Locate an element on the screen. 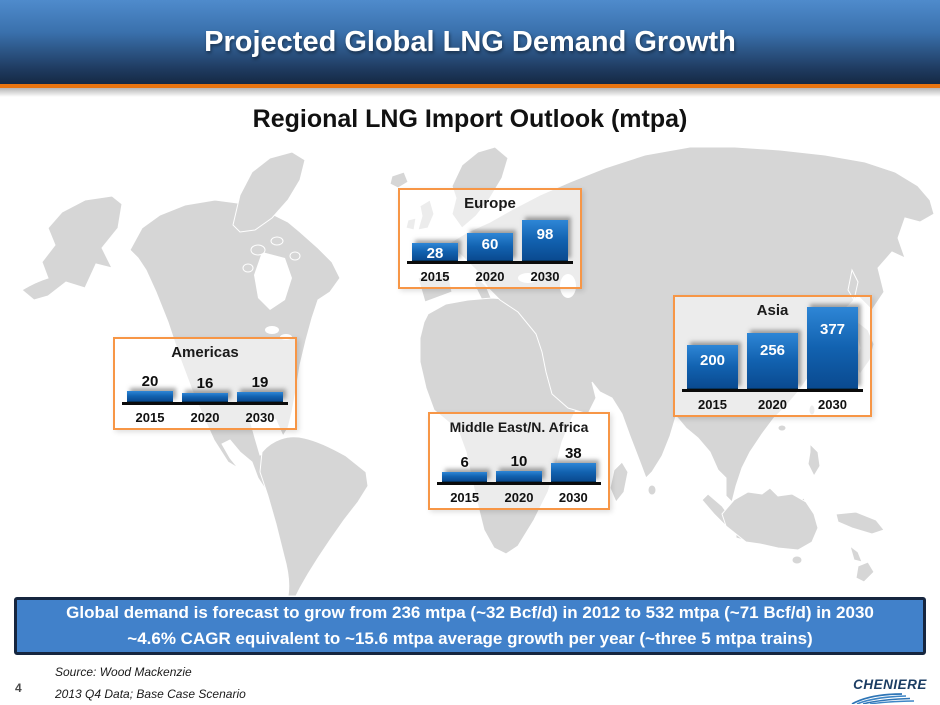 The height and width of the screenshot is (705, 940). bar-value-label: 377 is located at coordinates (832, 329).